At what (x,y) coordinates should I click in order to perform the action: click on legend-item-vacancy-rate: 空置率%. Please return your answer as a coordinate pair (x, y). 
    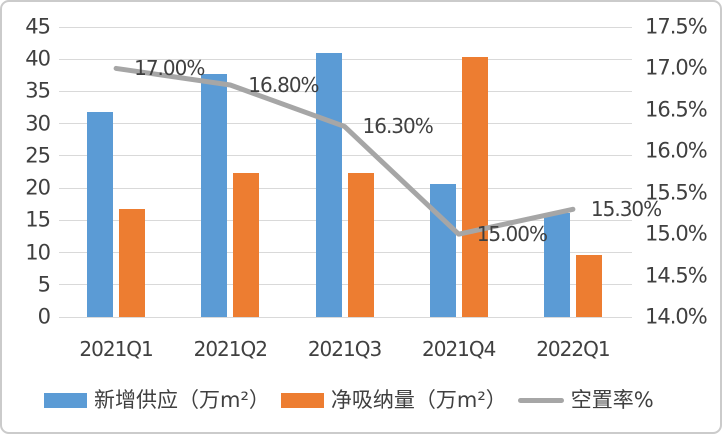
    Looking at the image, I should click on (585, 399).